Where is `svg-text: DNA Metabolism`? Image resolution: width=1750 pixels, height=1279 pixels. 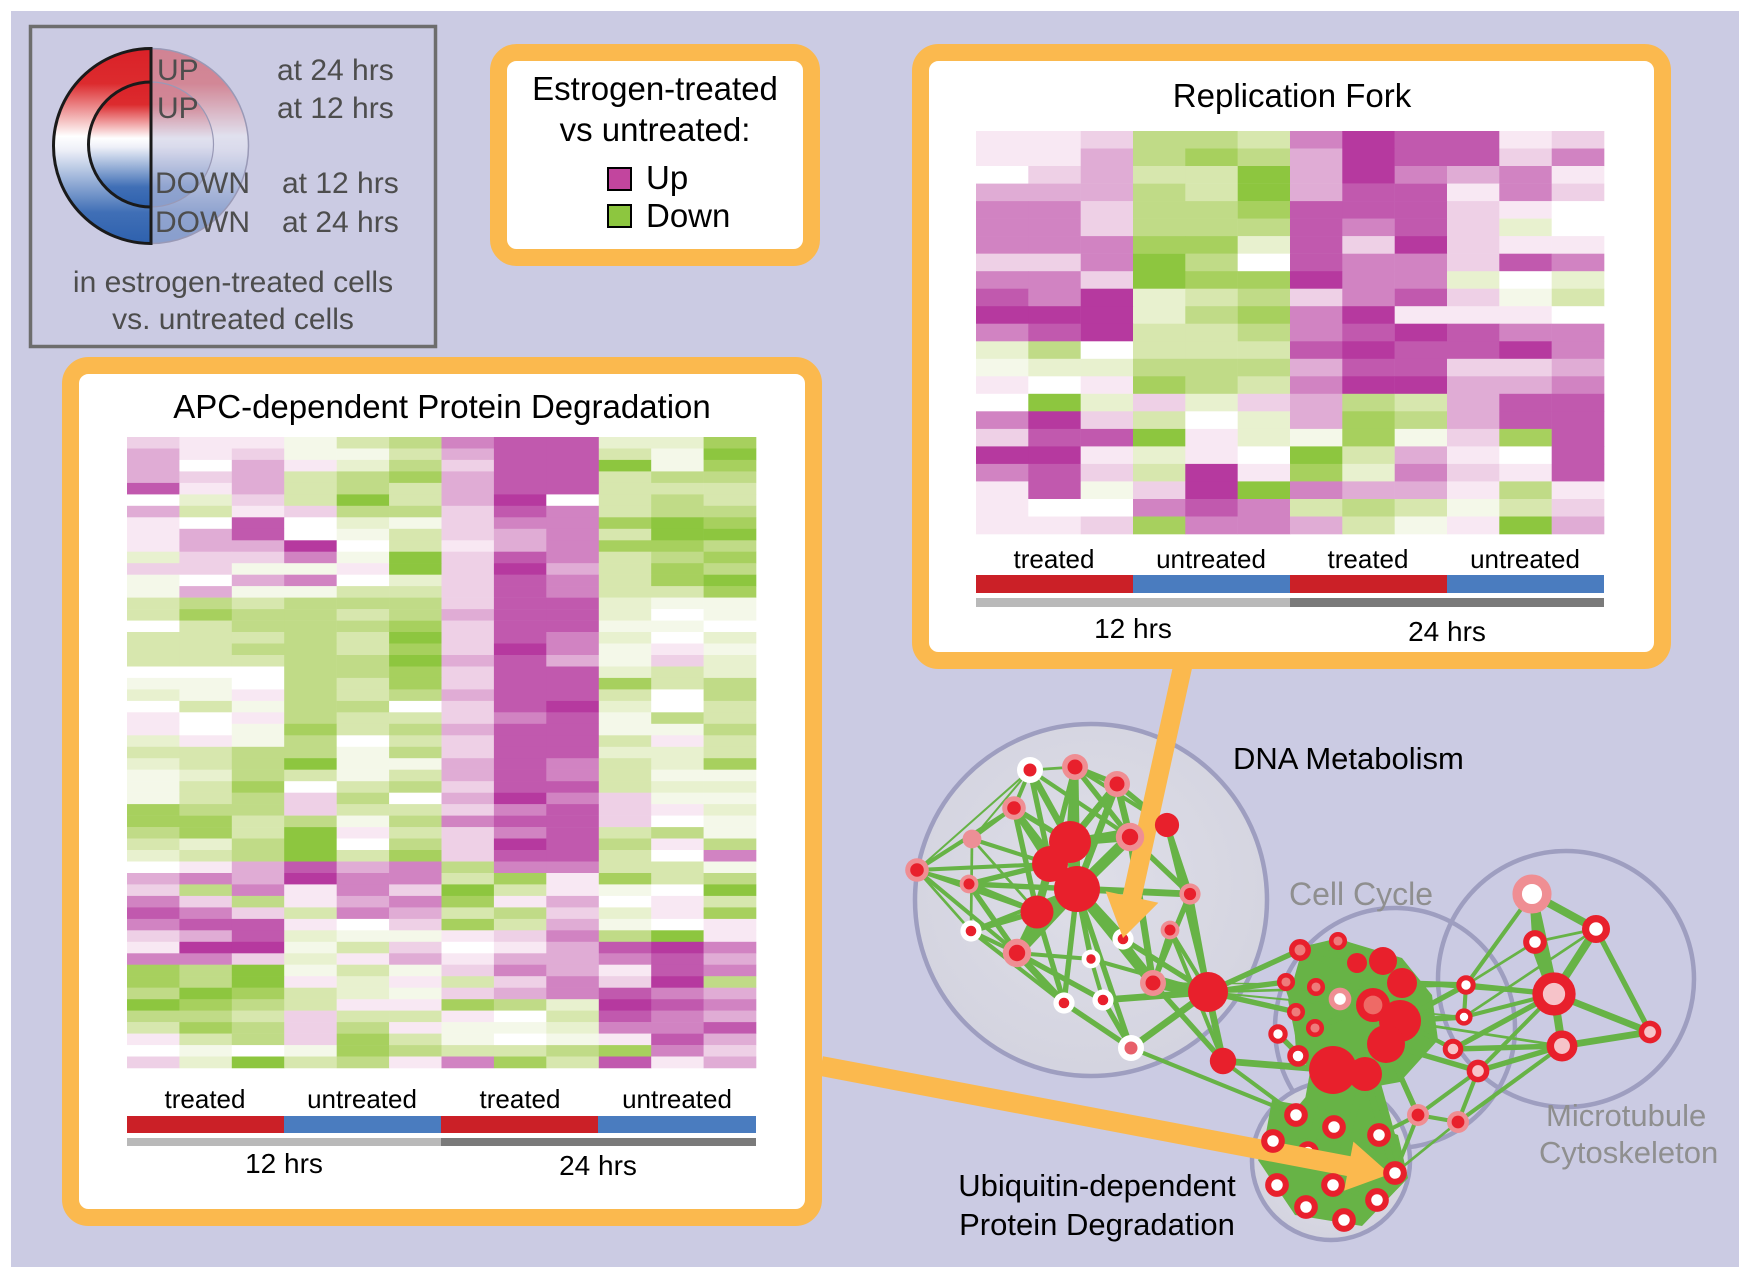
svg-text: DNA Metabolism is located at coordinates (1348, 758).